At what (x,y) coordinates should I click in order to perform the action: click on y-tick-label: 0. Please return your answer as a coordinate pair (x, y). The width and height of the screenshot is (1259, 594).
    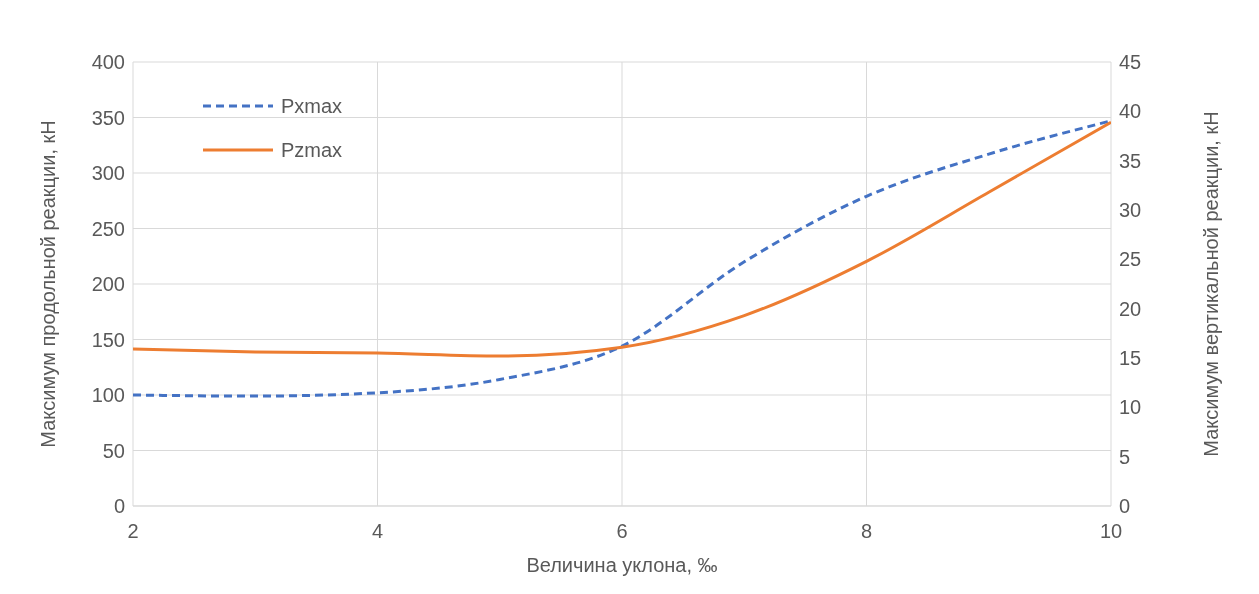
    Looking at the image, I should click on (119, 506).